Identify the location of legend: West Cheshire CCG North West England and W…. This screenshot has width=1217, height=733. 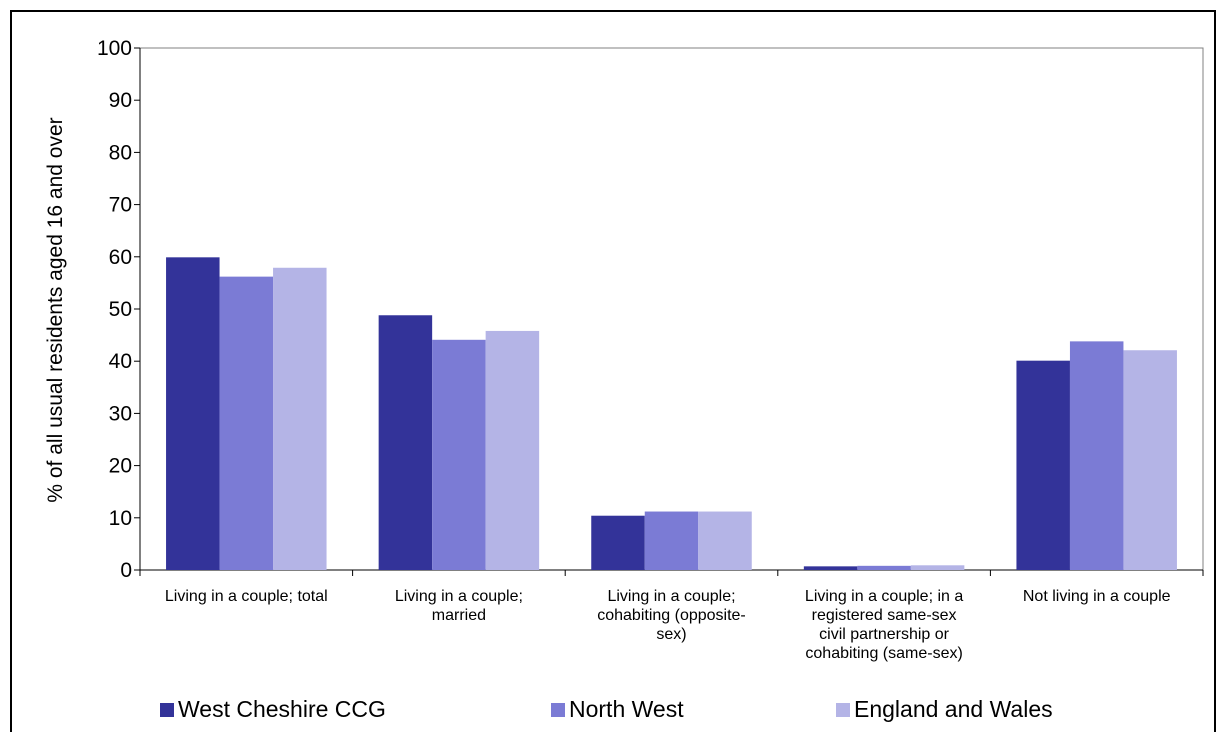
(606, 709).